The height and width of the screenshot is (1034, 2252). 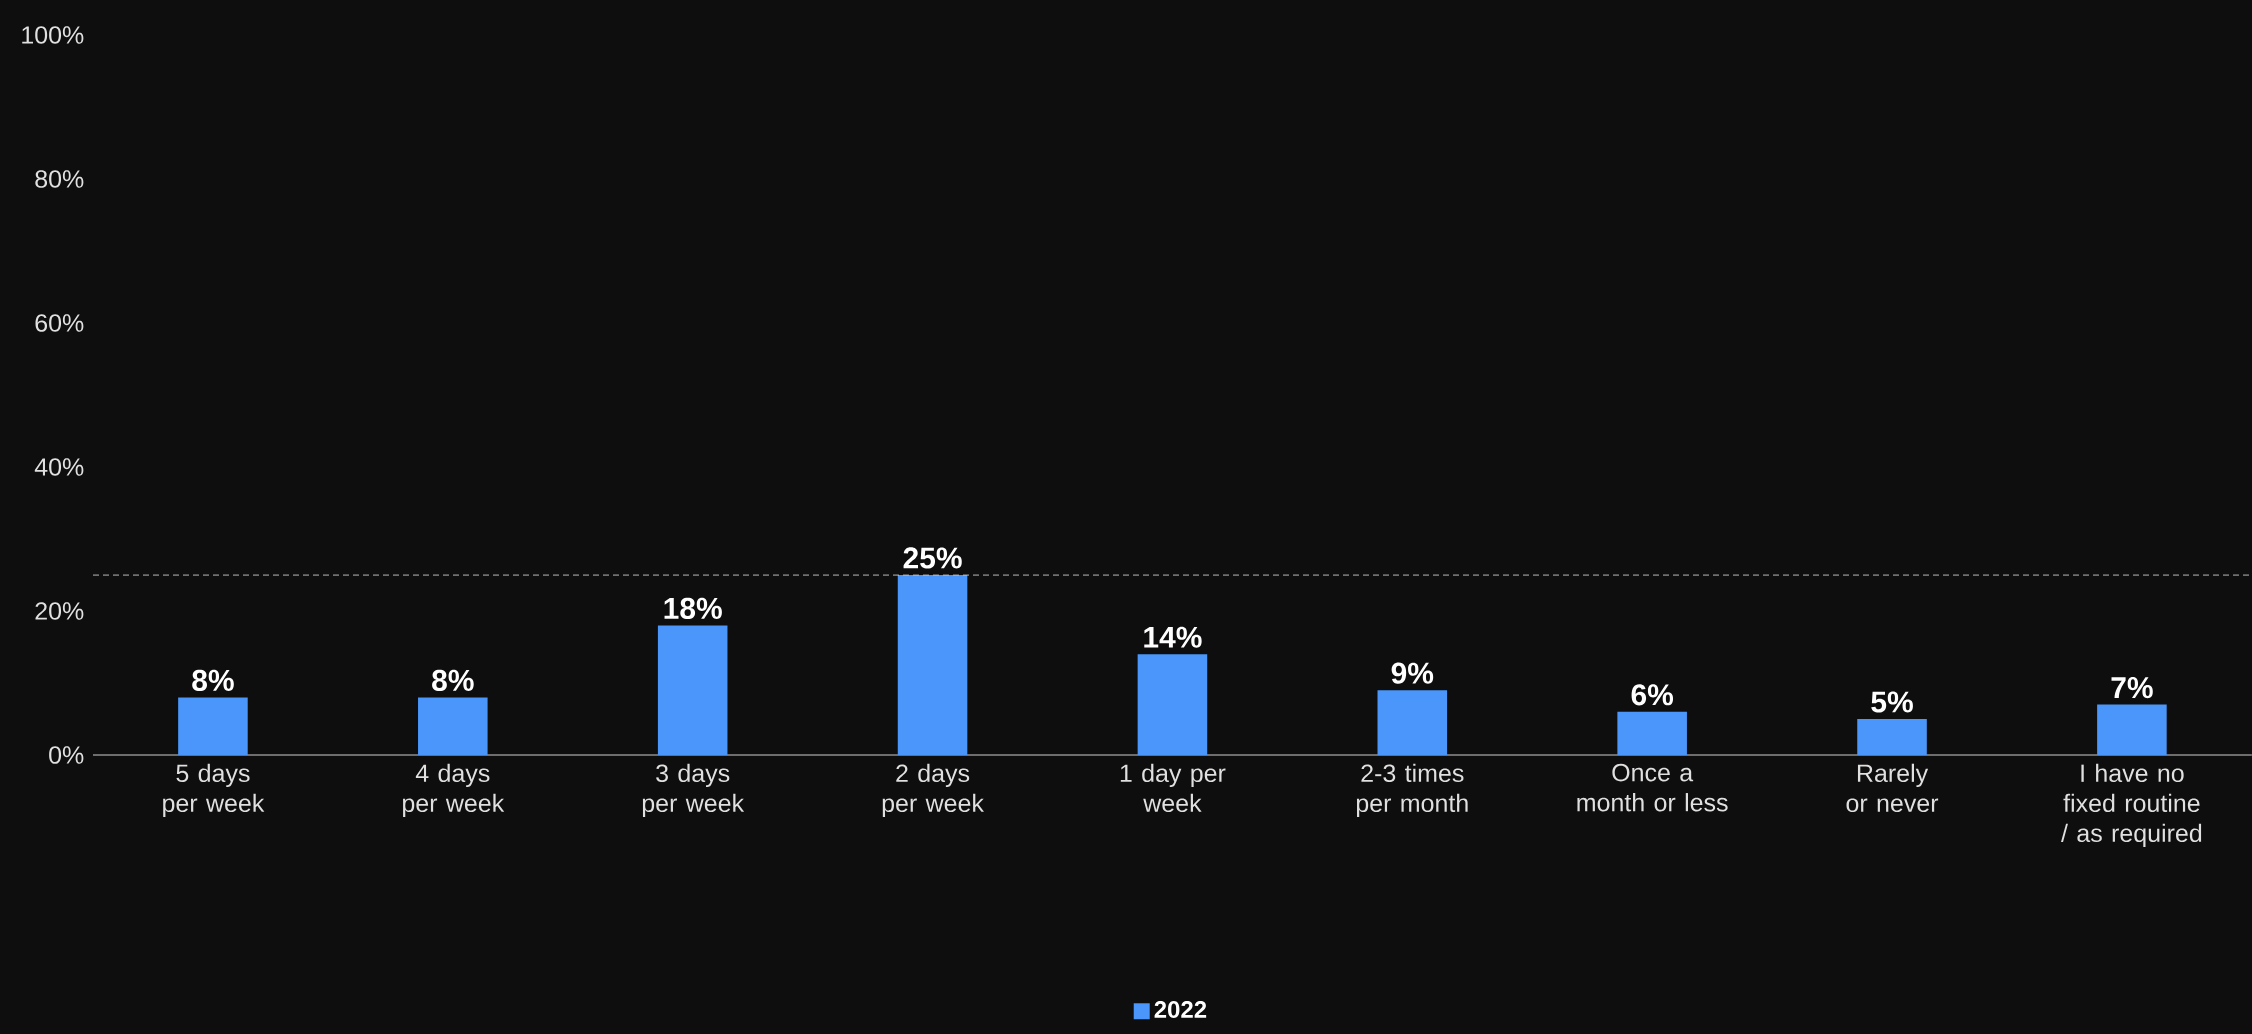 What do you see at coordinates (59, 323) in the screenshot?
I see `y-tick-label: 60%` at bounding box center [59, 323].